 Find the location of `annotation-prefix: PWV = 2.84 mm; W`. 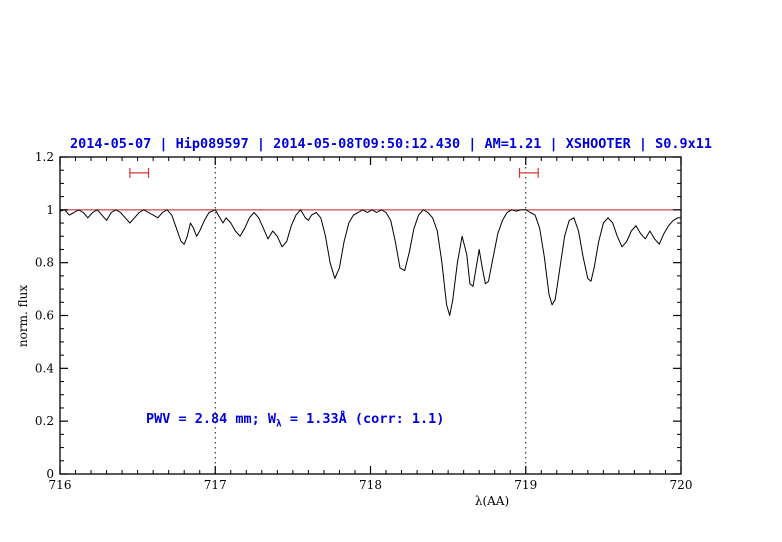

annotation-prefix: PWV = 2.84 mm; W is located at coordinates (211, 419).